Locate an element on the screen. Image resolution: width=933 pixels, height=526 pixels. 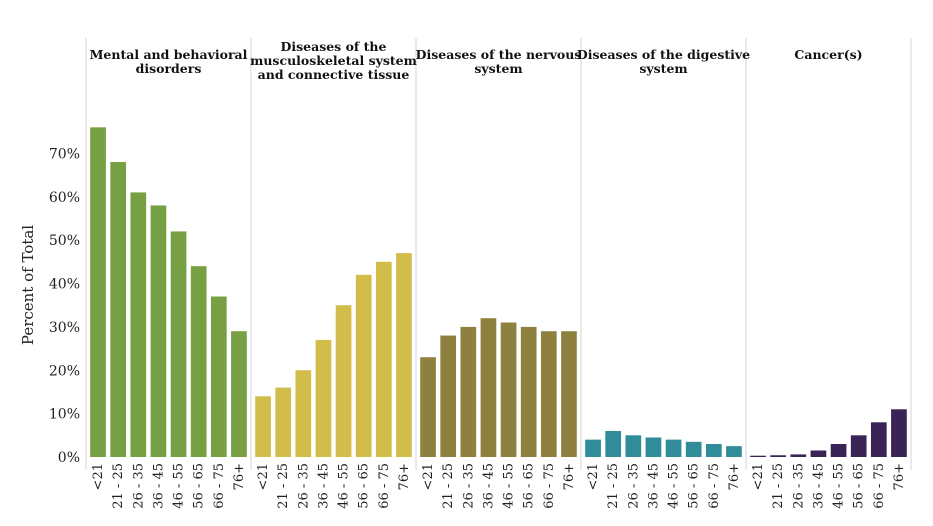
y-tick-label: 0% is located at coordinates (69, 458).